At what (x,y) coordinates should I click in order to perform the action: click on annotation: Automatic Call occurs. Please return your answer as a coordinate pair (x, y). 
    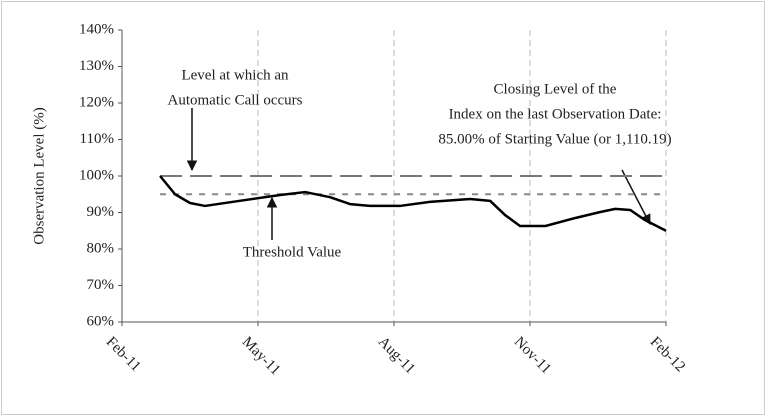
    Looking at the image, I should click on (235, 100).